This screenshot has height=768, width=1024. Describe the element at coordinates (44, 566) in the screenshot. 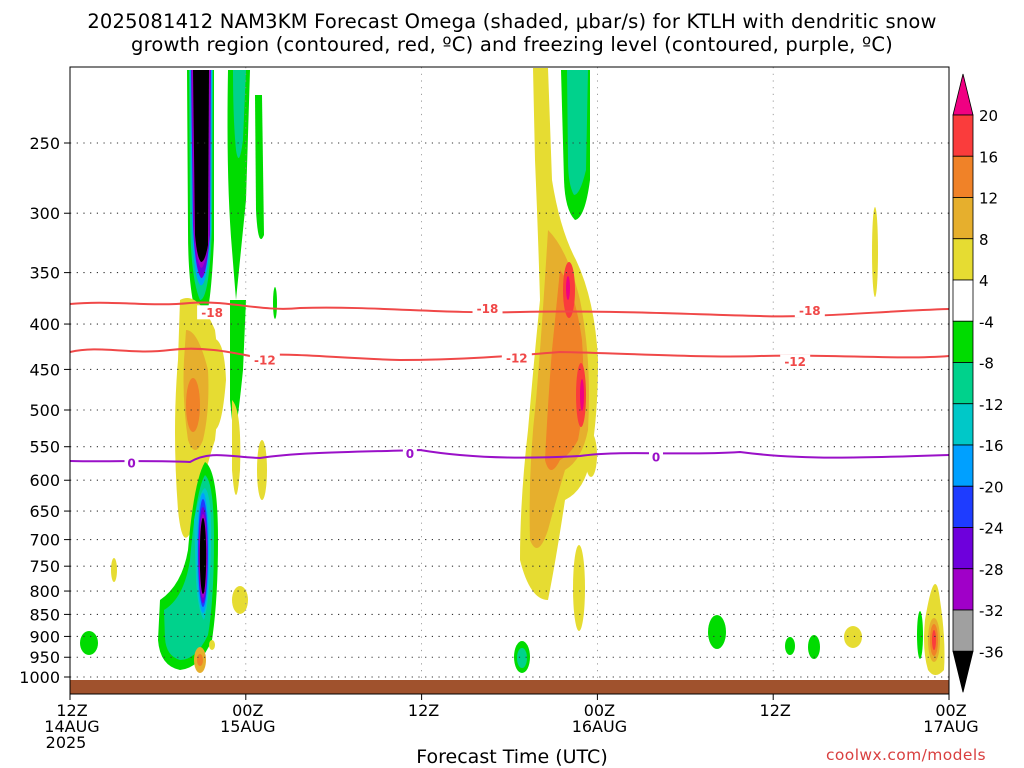

I see `y-tick-label: 750` at that location.